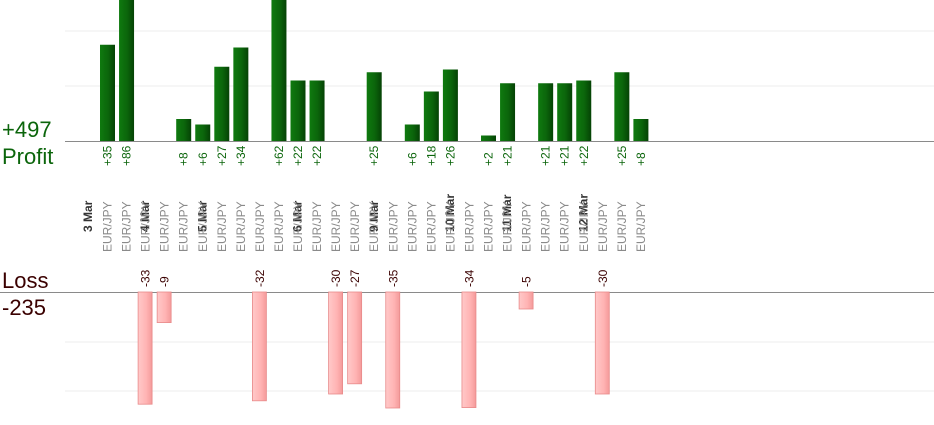 Image resolution: width=934 pixels, height=425 pixels. I want to click on day-label: 12 Mar, so click(583, 213).